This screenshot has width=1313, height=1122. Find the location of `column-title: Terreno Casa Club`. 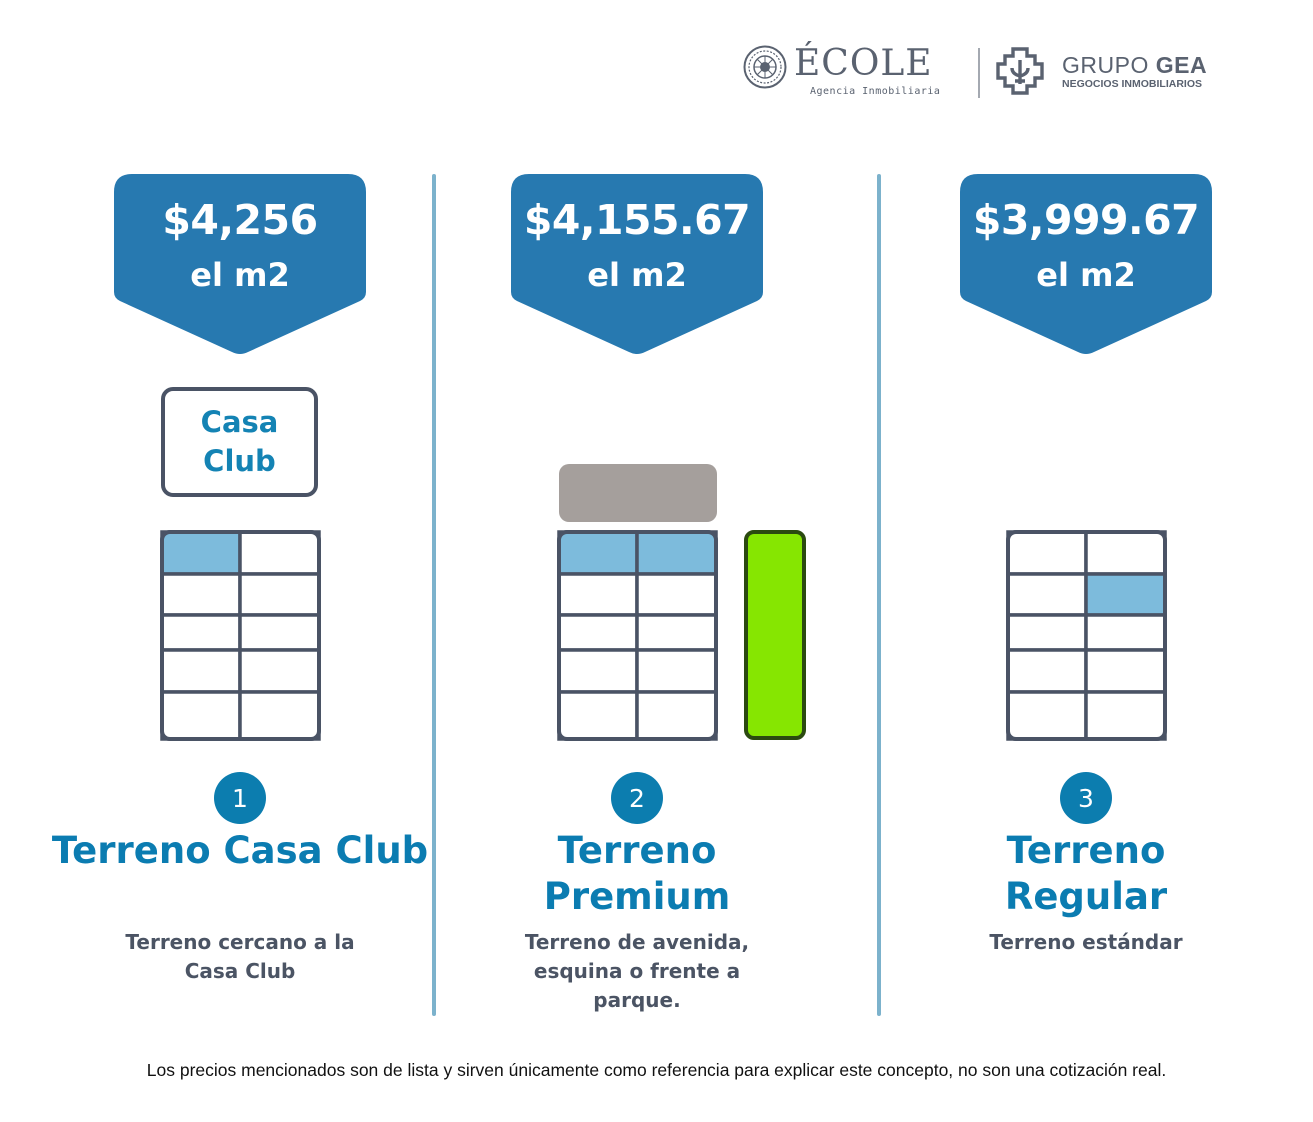

column-title: Terreno Casa Club is located at coordinates (240, 850).